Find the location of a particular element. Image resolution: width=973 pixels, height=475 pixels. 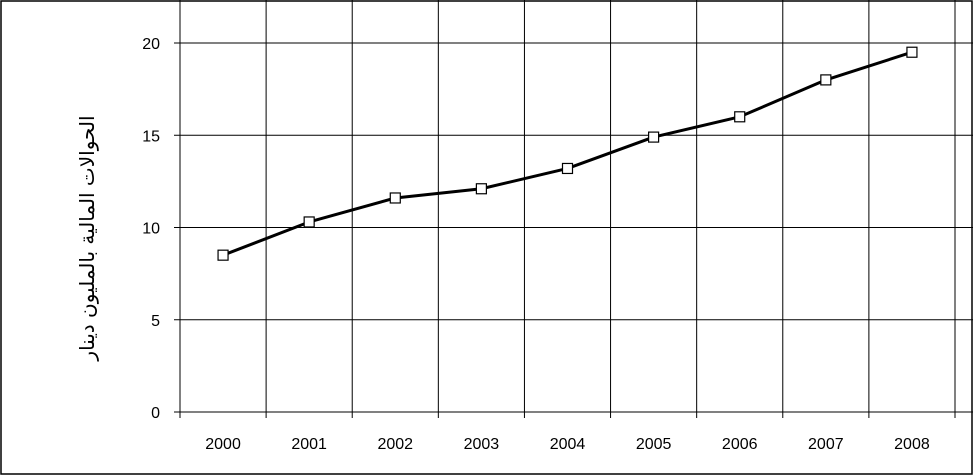

y-tick-label: 10 is located at coordinates (151, 229).